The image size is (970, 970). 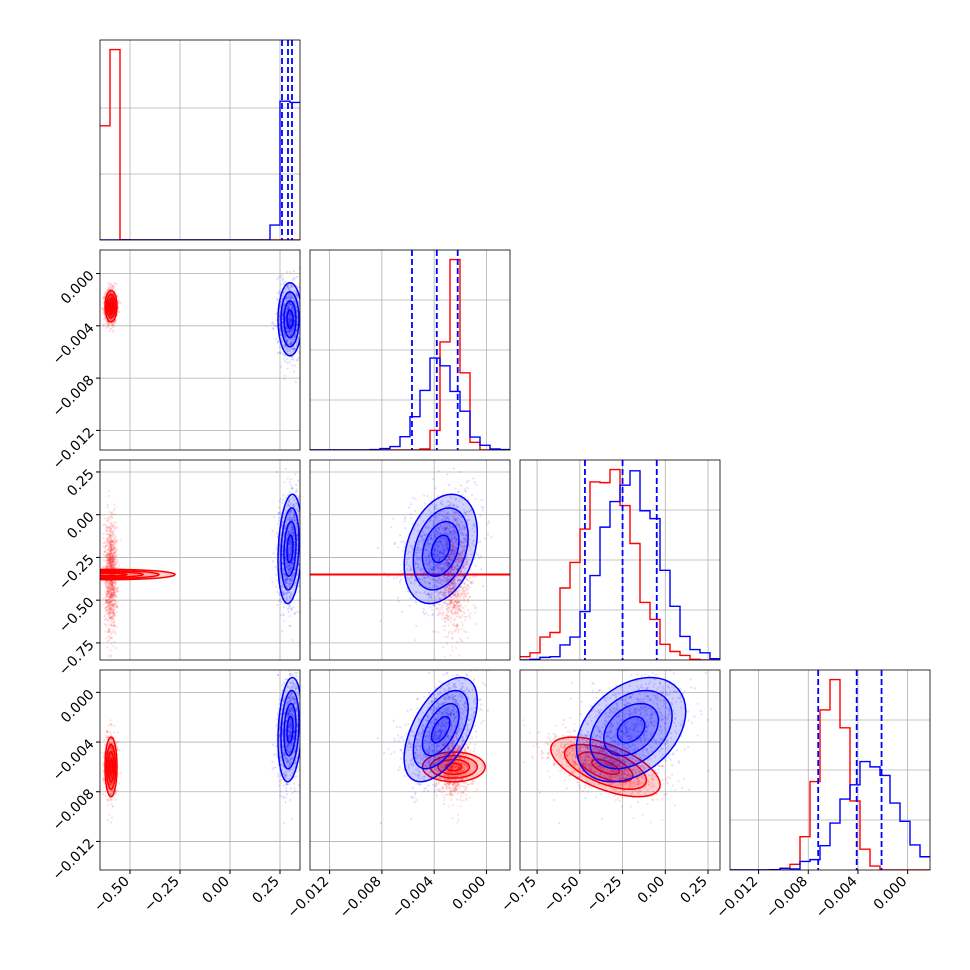 What do you see at coordinates (111, 574) in the screenshot?
I see `scatter-red` at bounding box center [111, 574].